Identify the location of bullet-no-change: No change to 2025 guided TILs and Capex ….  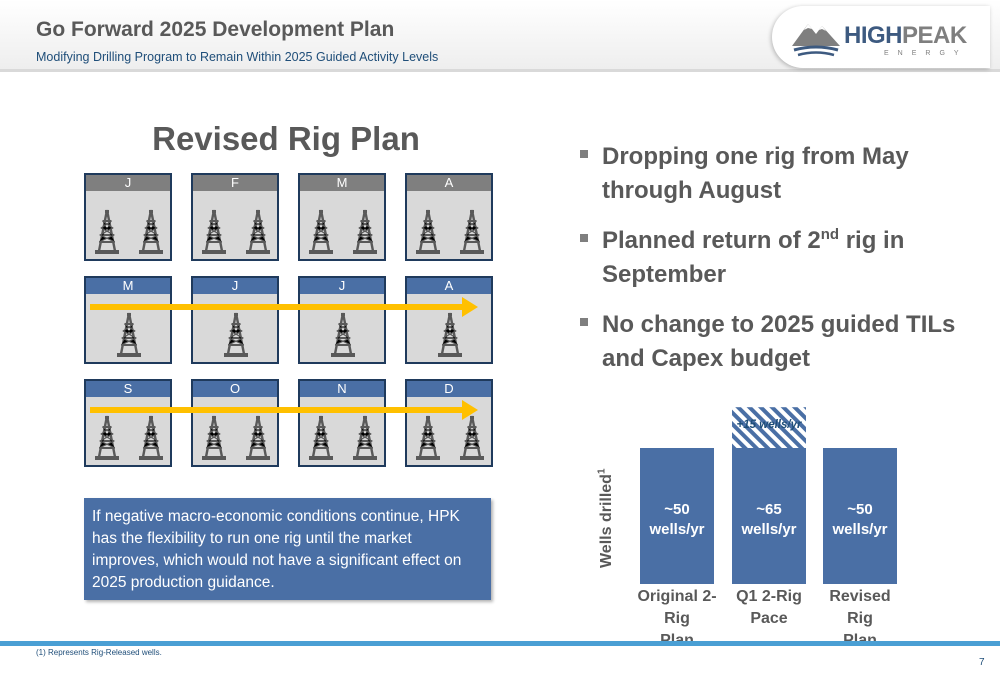
(780, 342).